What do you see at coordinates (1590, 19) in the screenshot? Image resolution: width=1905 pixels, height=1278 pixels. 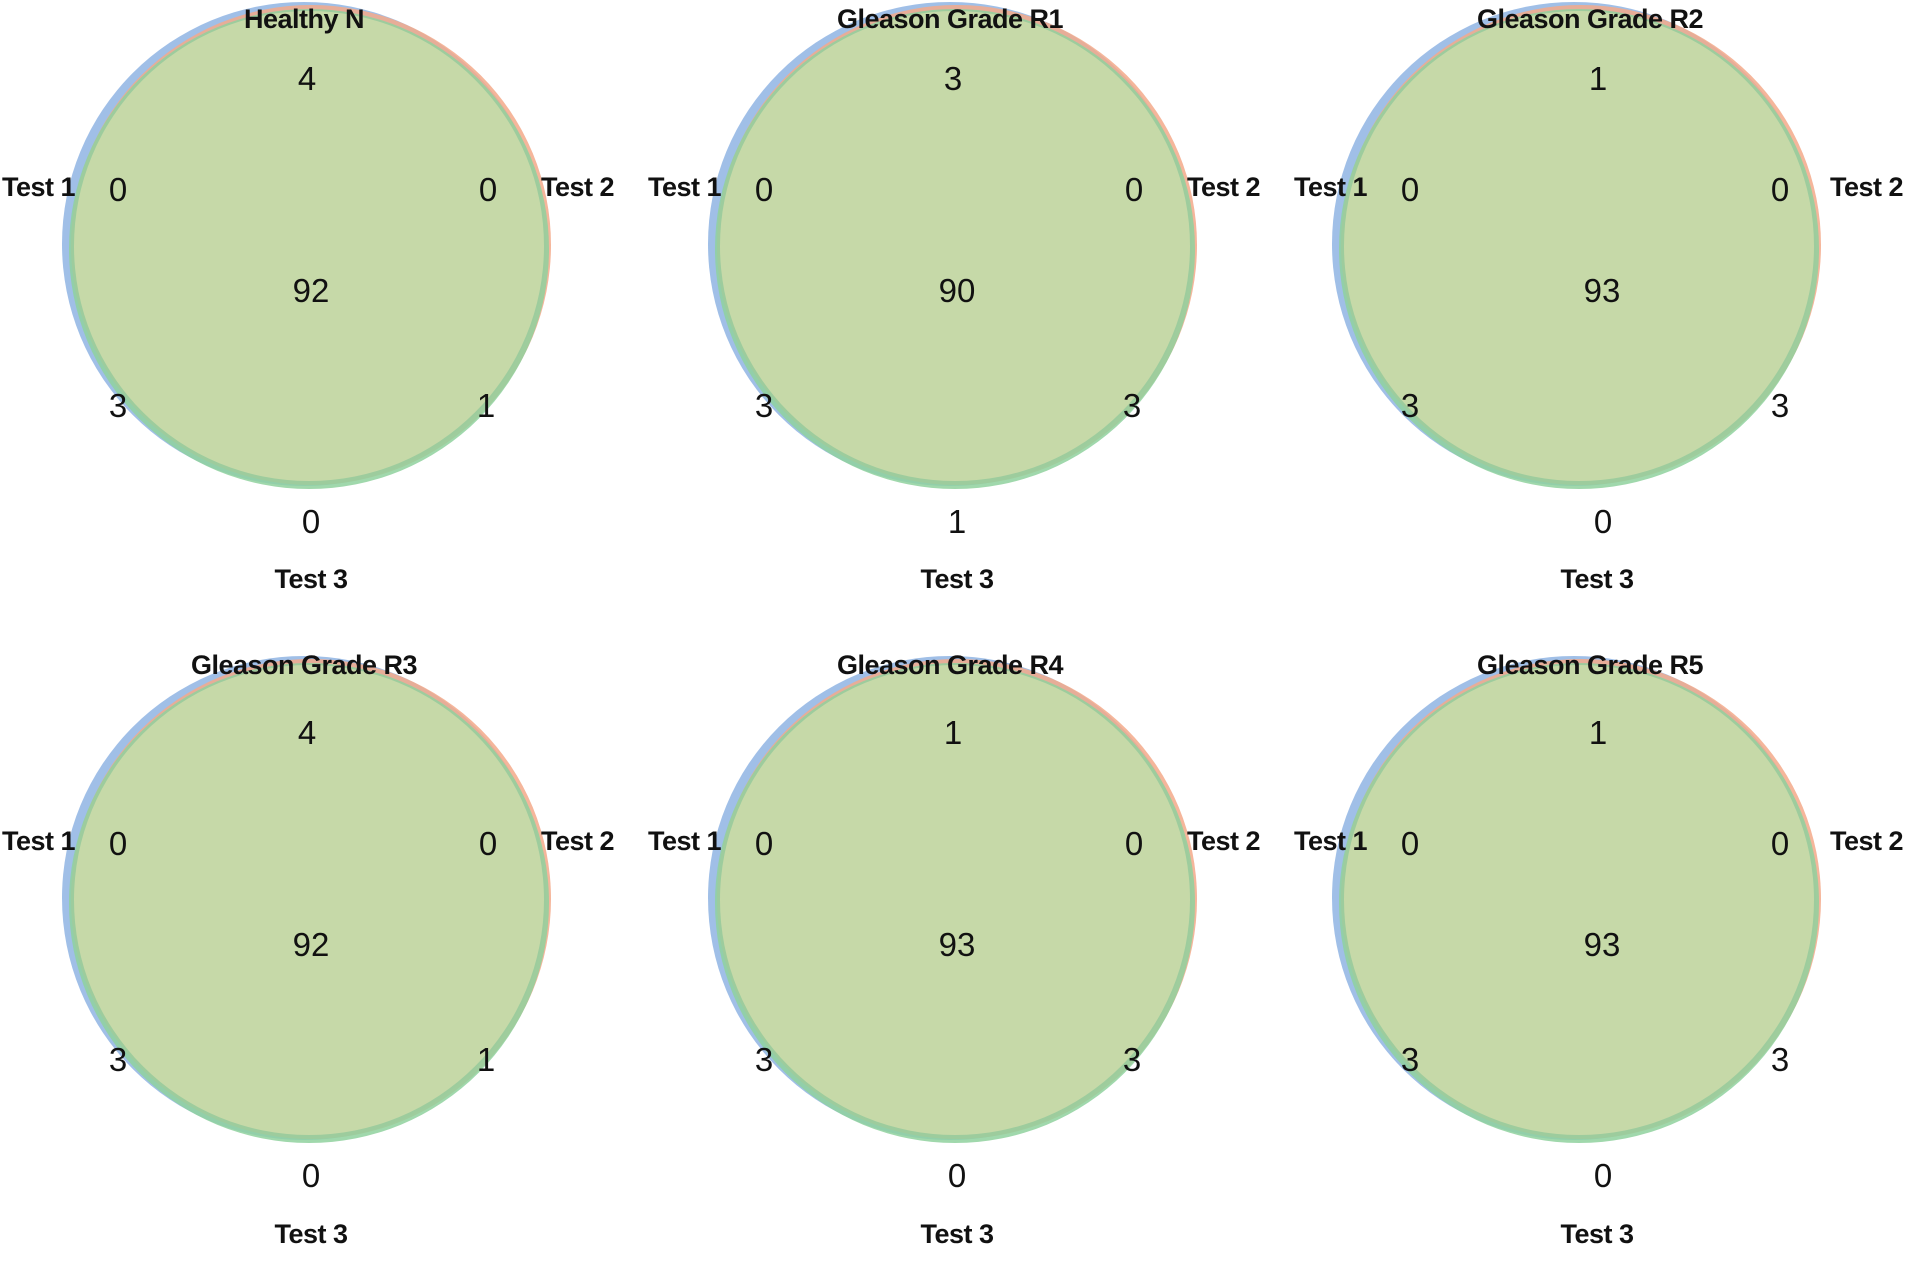 I see `venn-title: Gleason Grade R2` at bounding box center [1590, 19].